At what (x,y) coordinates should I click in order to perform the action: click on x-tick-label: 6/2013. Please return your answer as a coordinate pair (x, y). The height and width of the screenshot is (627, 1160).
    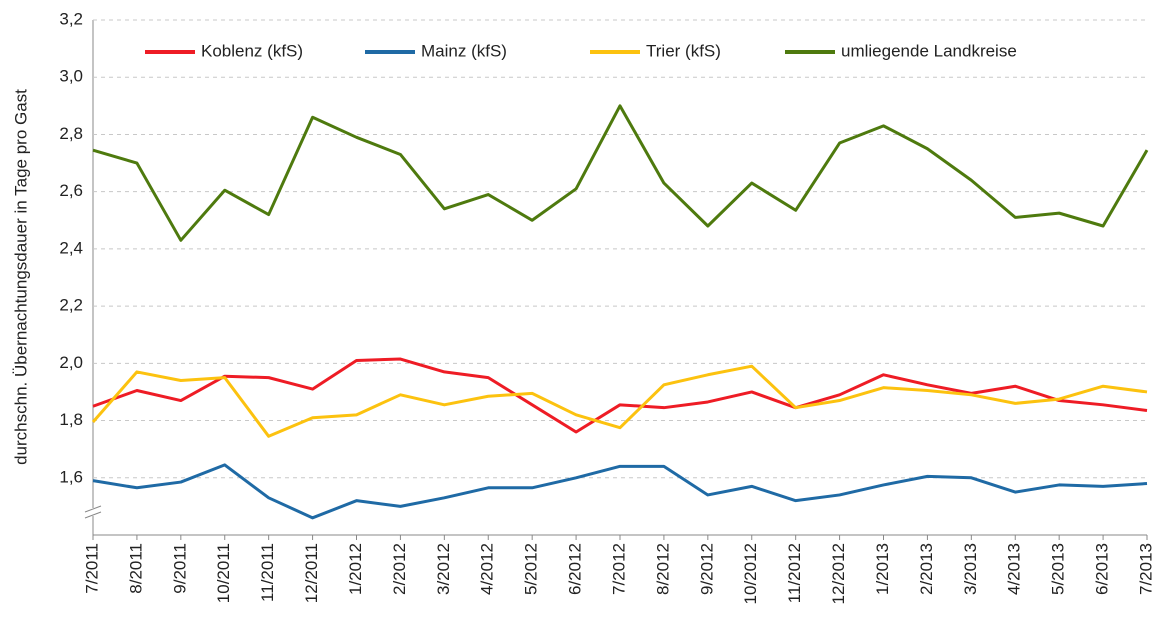
    Looking at the image, I should click on (1102, 569).